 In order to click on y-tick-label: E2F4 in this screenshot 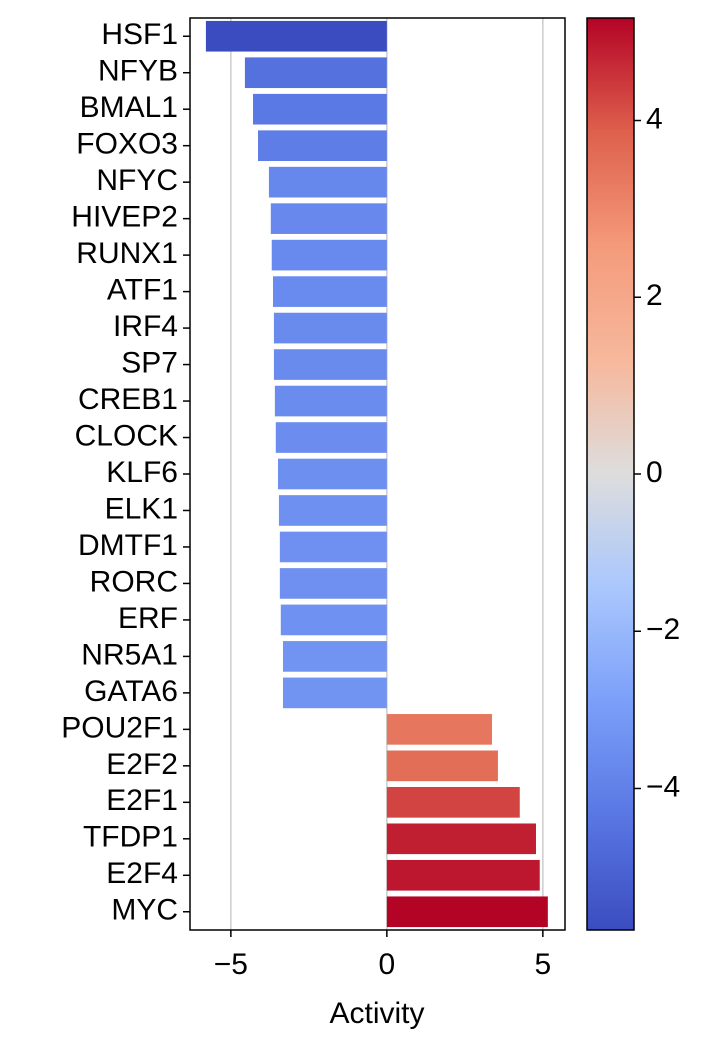, I will do `click(142, 873)`.